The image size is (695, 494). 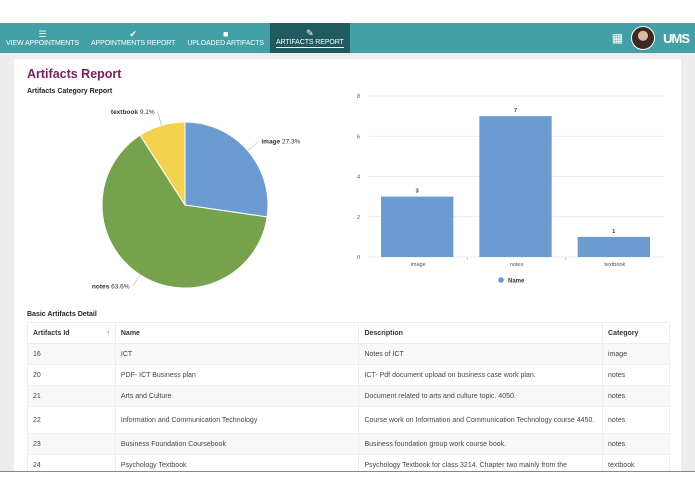 What do you see at coordinates (71, 375) in the screenshot?
I see `table-cell: 20` at bounding box center [71, 375].